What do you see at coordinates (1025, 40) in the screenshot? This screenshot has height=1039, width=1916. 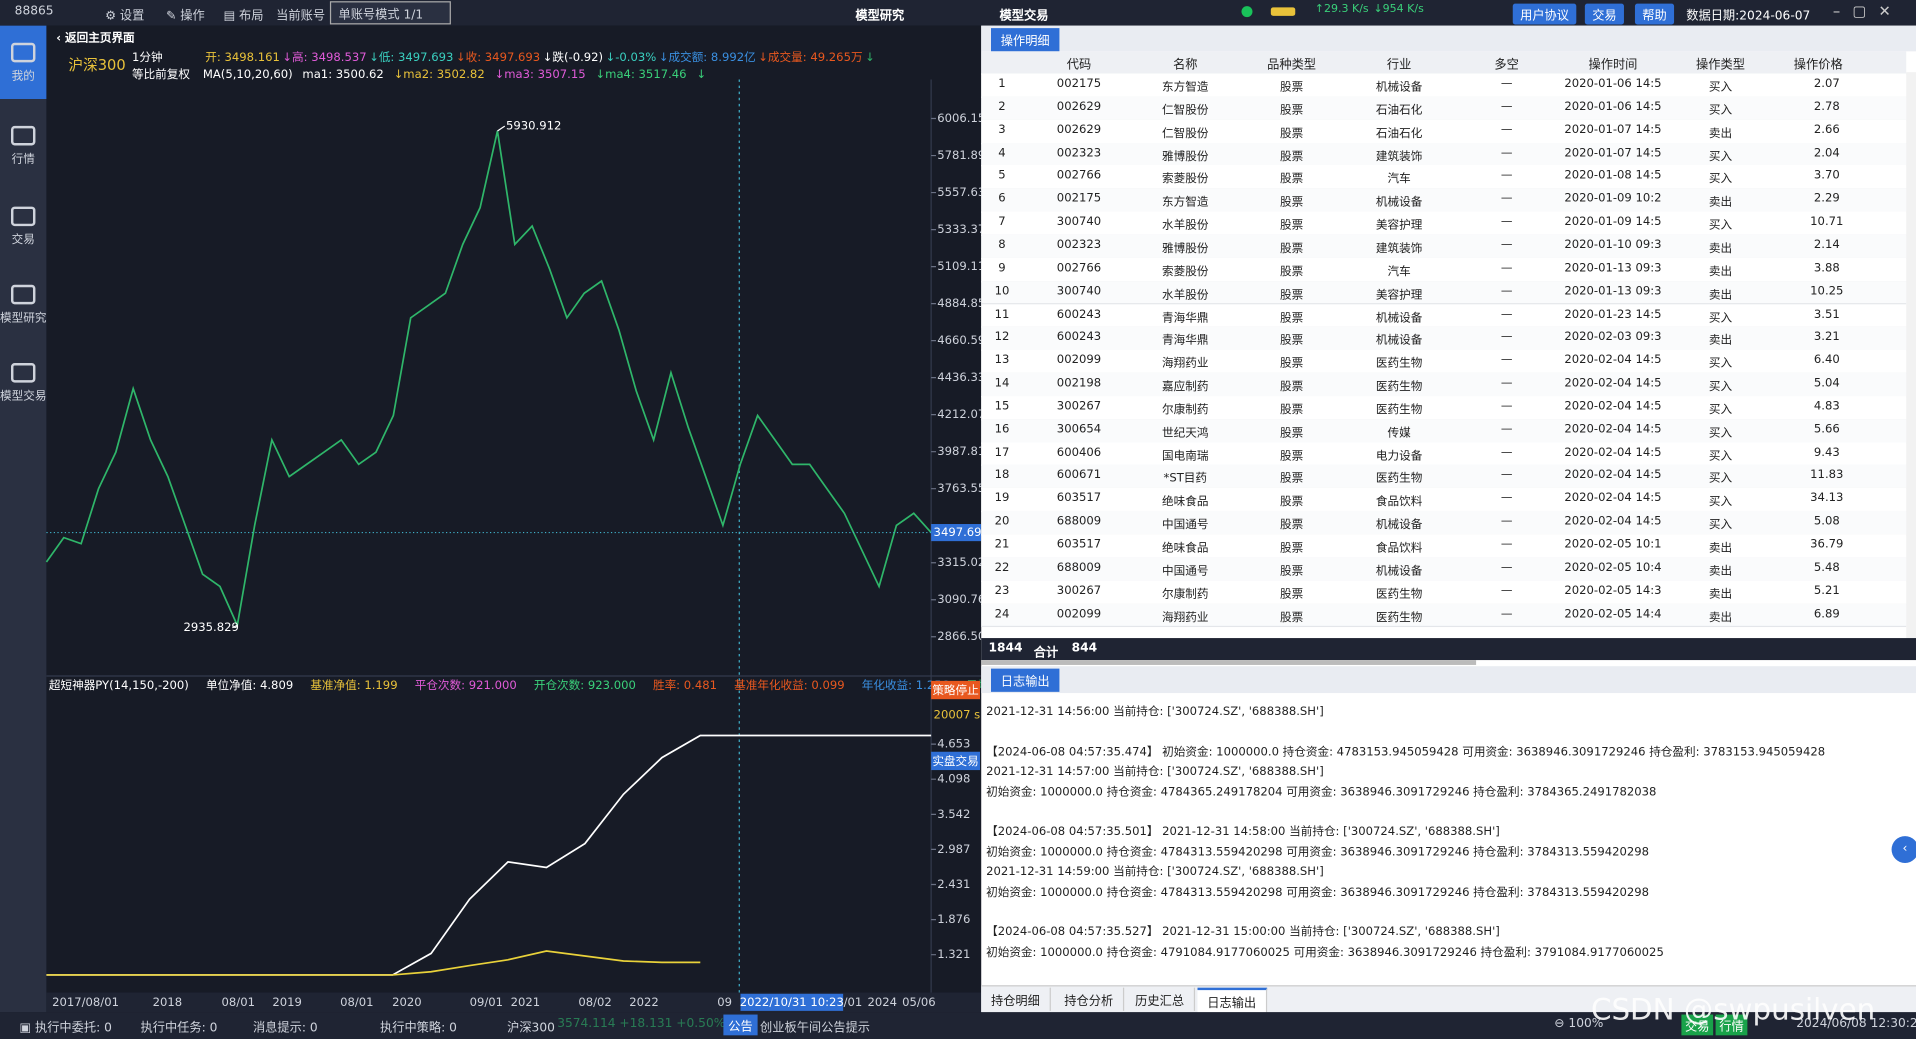 I see `tab-operation-detail: 操作明细` at bounding box center [1025, 40].